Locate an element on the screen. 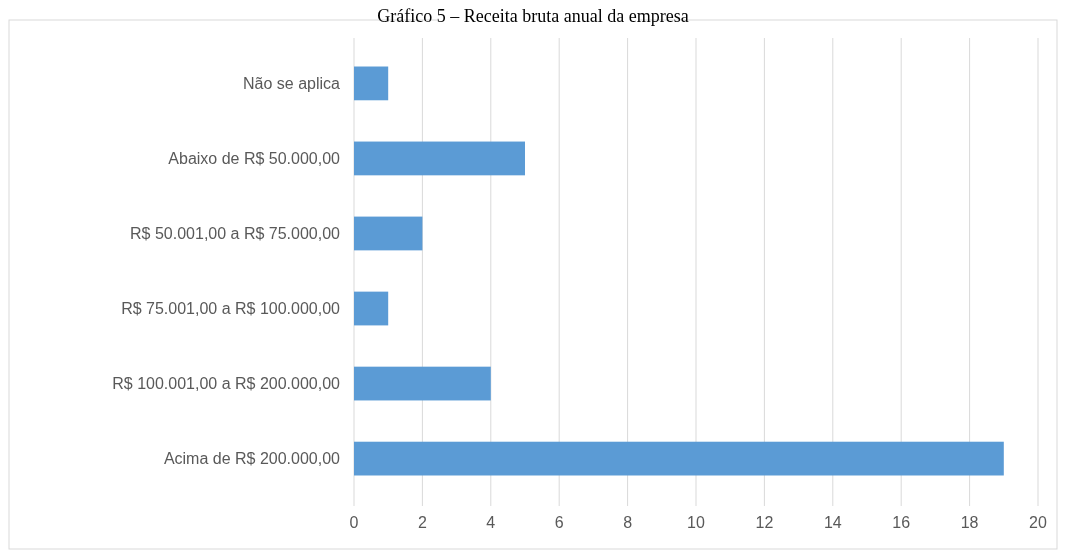  x-tick-label: 2 is located at coordinates (422, 522).